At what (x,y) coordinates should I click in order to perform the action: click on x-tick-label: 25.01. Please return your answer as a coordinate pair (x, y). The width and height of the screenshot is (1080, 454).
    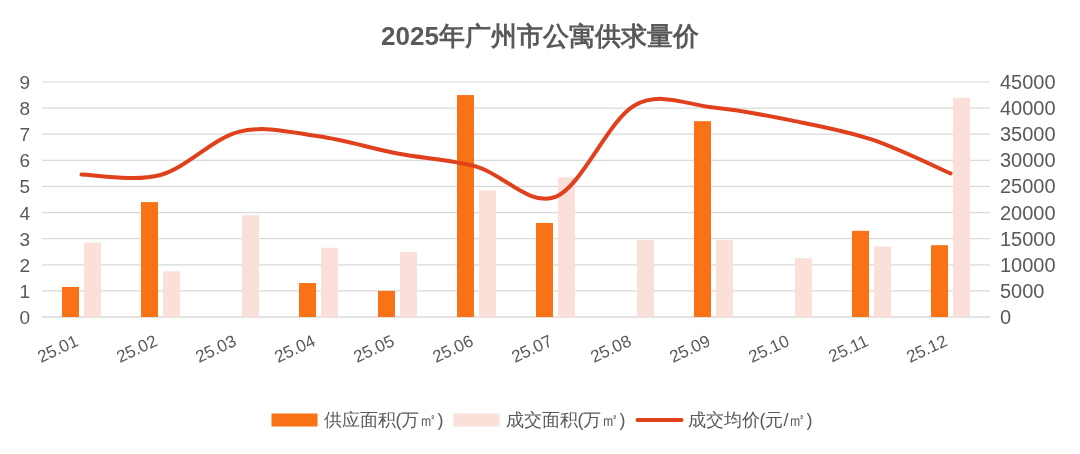
    Looking at the image, I should click on (58, 349).